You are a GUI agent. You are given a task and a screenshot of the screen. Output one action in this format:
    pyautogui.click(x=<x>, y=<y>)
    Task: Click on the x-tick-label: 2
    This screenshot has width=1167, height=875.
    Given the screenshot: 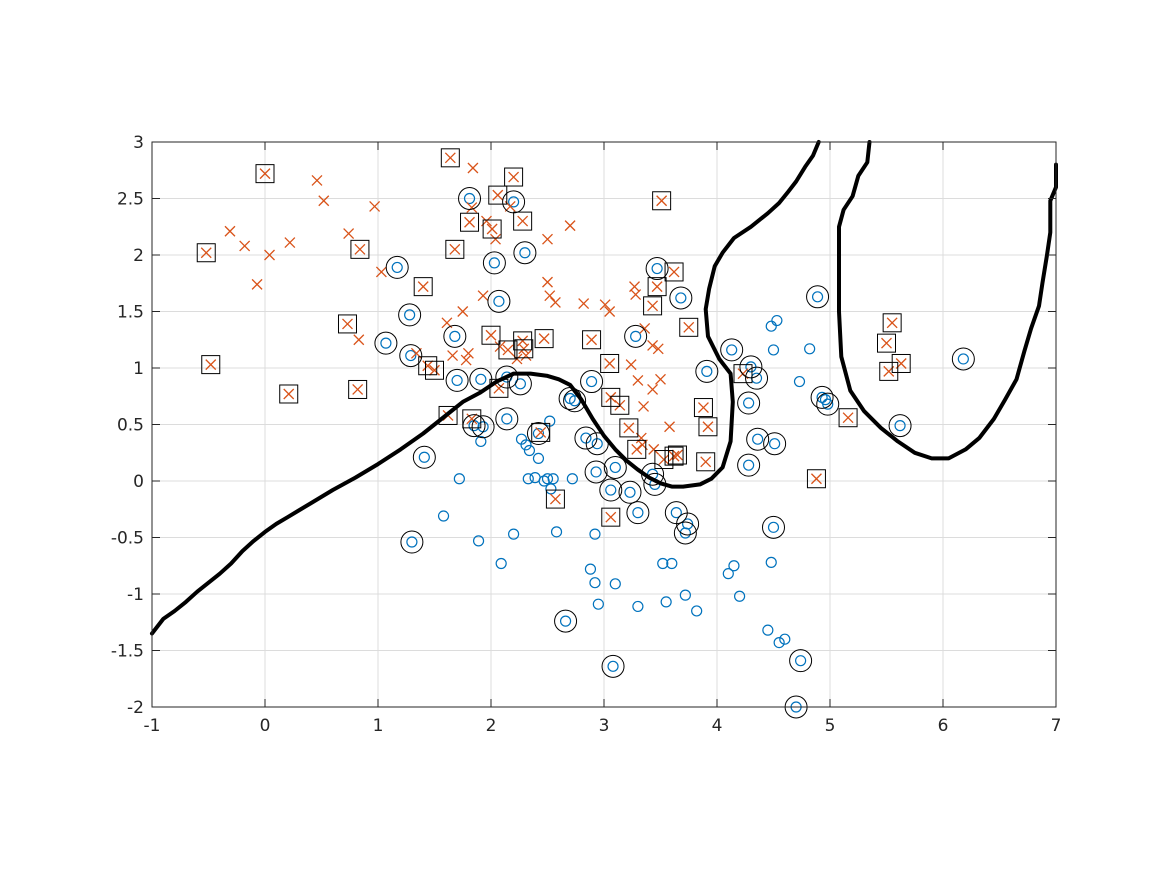 What is the action you would take?
    pyautogui.click(x=491, y=726)
    